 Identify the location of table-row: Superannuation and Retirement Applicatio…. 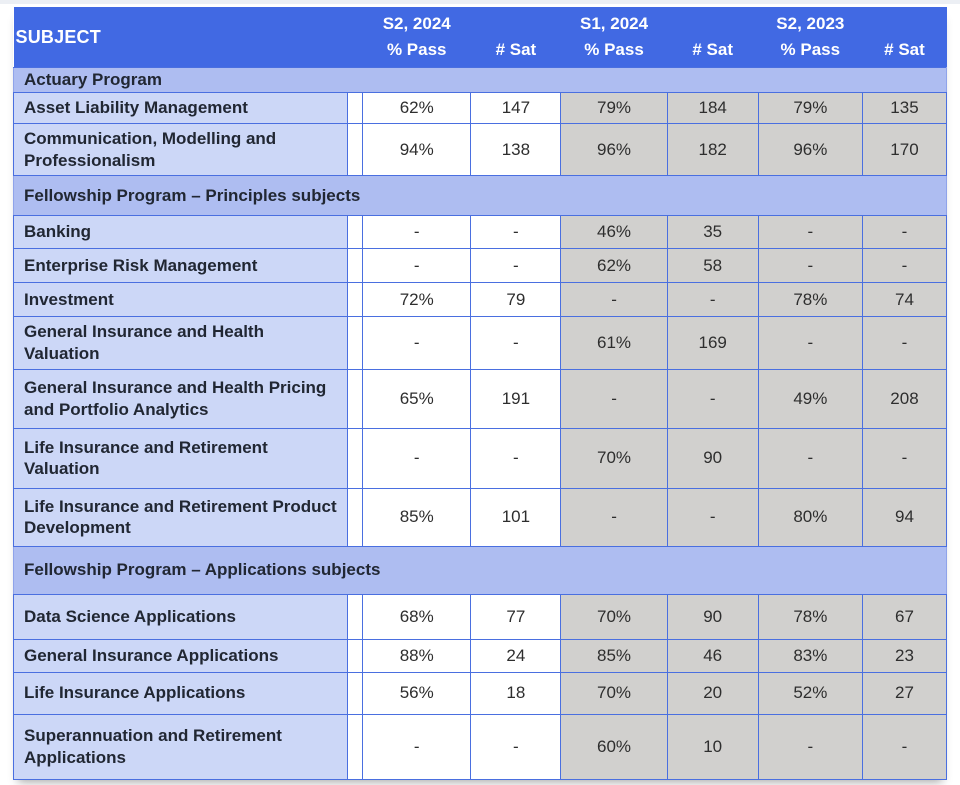
(480, 746).